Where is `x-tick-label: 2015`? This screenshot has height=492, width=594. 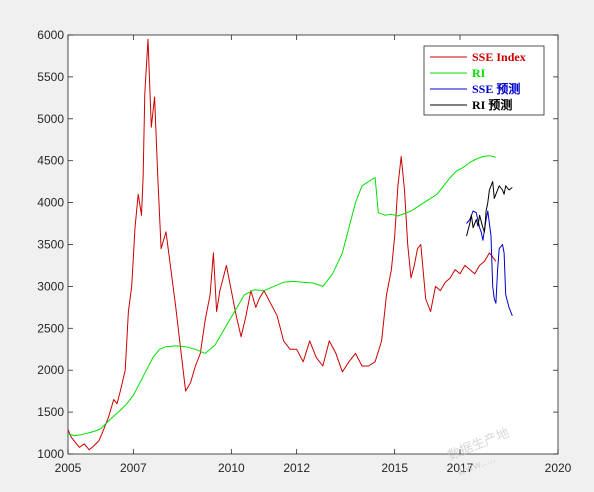 x-tick-label: 2015 is located at coordinates (394, 468).